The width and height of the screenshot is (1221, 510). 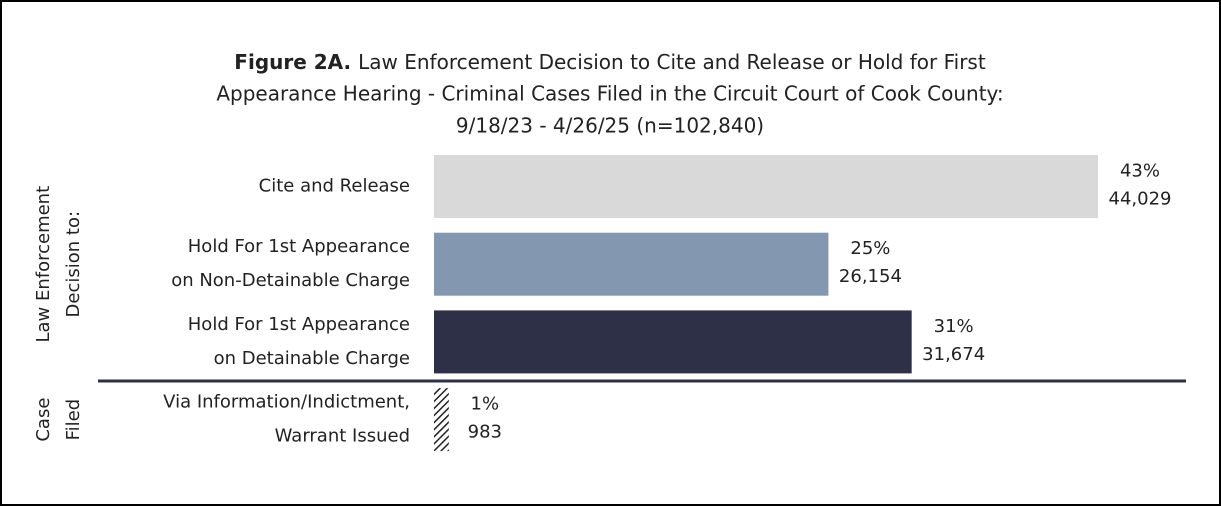 What do you see at coordinates (43, 264) in the screenshot?
I see `group-label: Law Enforcement` at bounding box center [43, 264].